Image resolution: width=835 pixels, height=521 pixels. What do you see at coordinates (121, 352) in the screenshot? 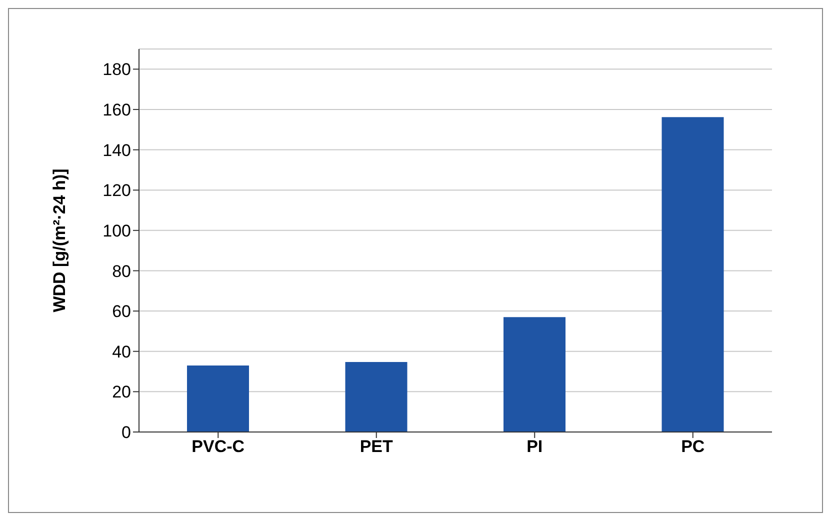
I see `y-tick-label: 40` at bounding box center [121, 352].